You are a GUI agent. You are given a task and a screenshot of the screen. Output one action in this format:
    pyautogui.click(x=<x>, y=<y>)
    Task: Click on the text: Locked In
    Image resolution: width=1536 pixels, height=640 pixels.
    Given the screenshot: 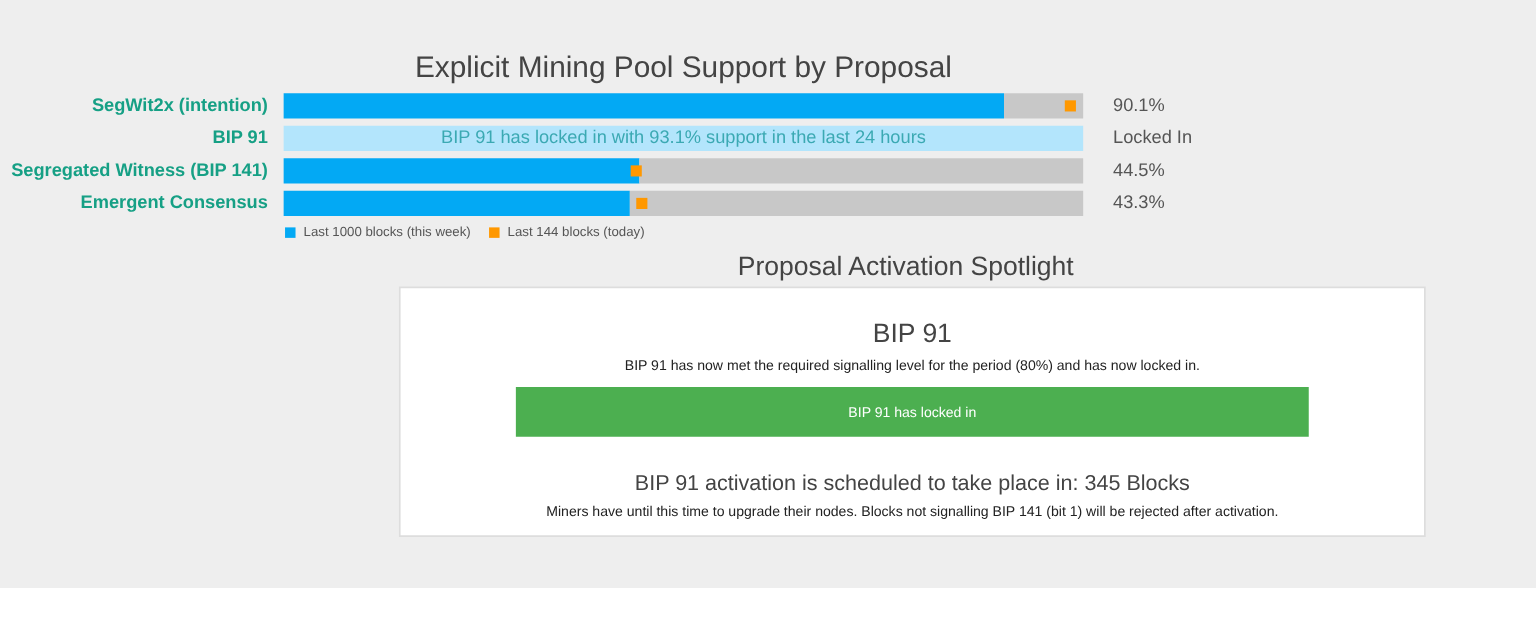 What is the action you would take?
    pyautogui.click(x=1153, y=137)
    